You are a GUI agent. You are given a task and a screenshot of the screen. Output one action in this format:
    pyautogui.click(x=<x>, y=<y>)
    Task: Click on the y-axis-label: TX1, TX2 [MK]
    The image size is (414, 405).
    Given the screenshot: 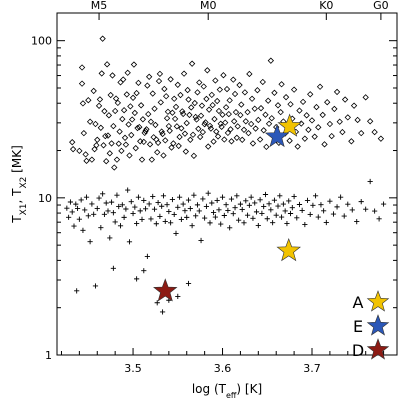 What is the action you would take?
    pyautogui.click(x=19, y=184)
    